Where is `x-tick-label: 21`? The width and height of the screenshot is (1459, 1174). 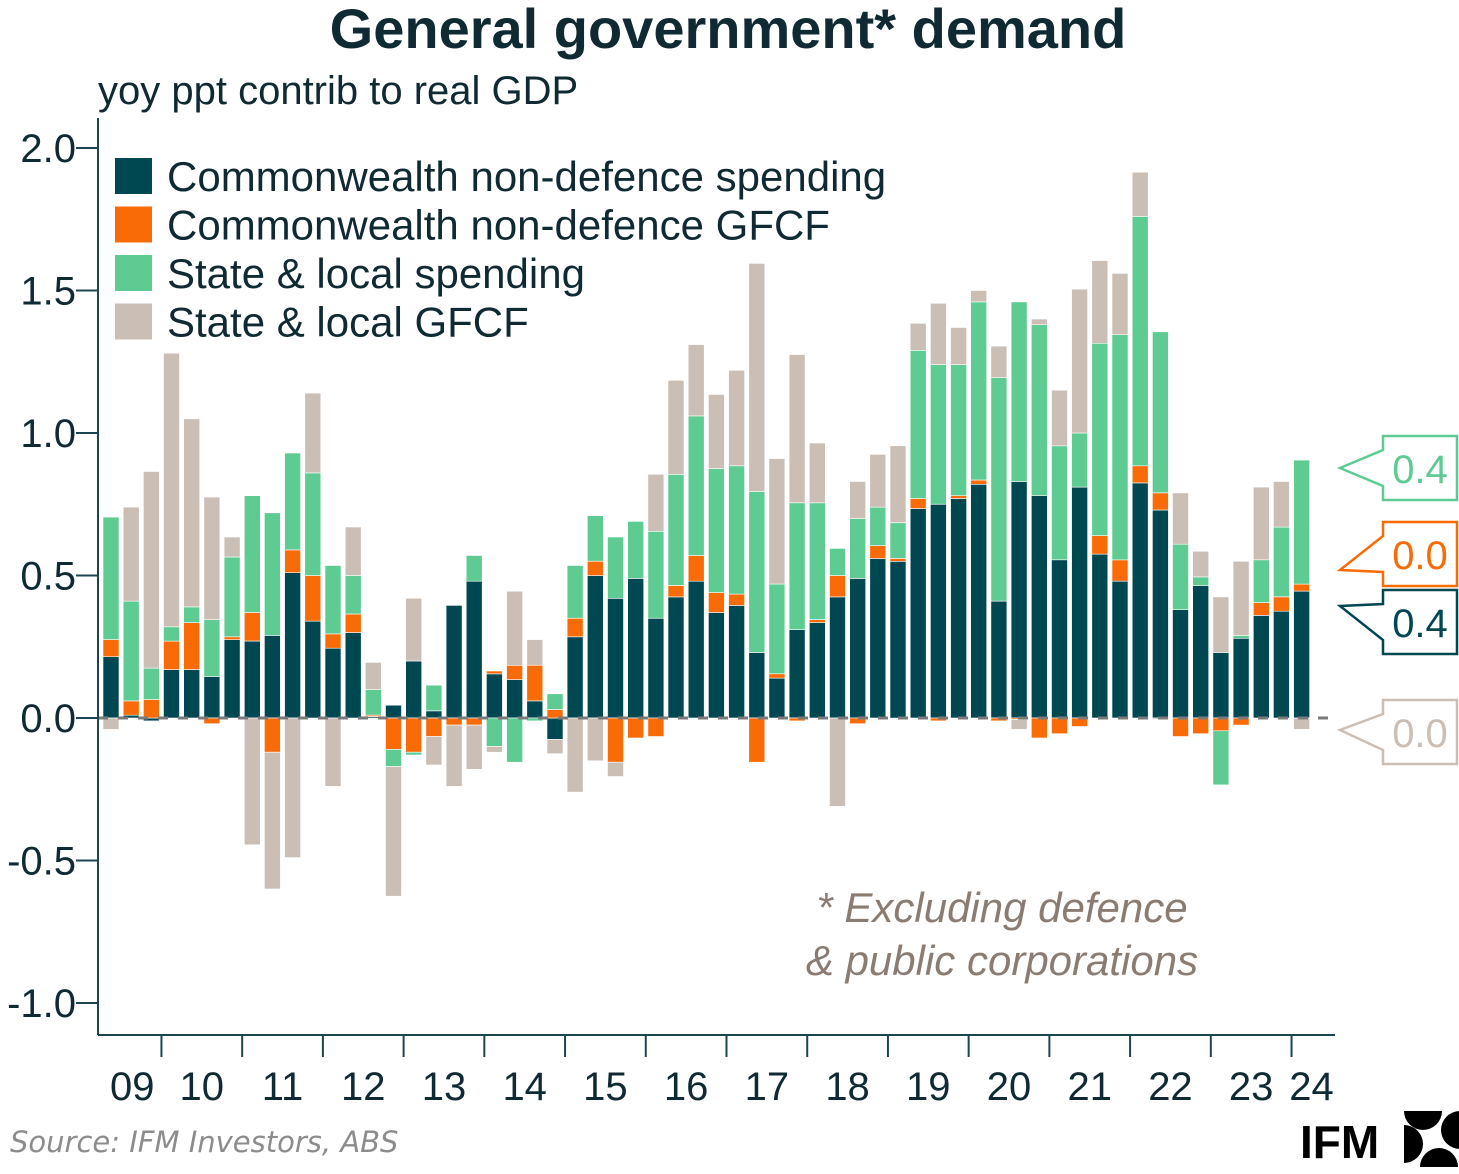 x-tick-label: 21 is located at coordinates (1089, 1087).